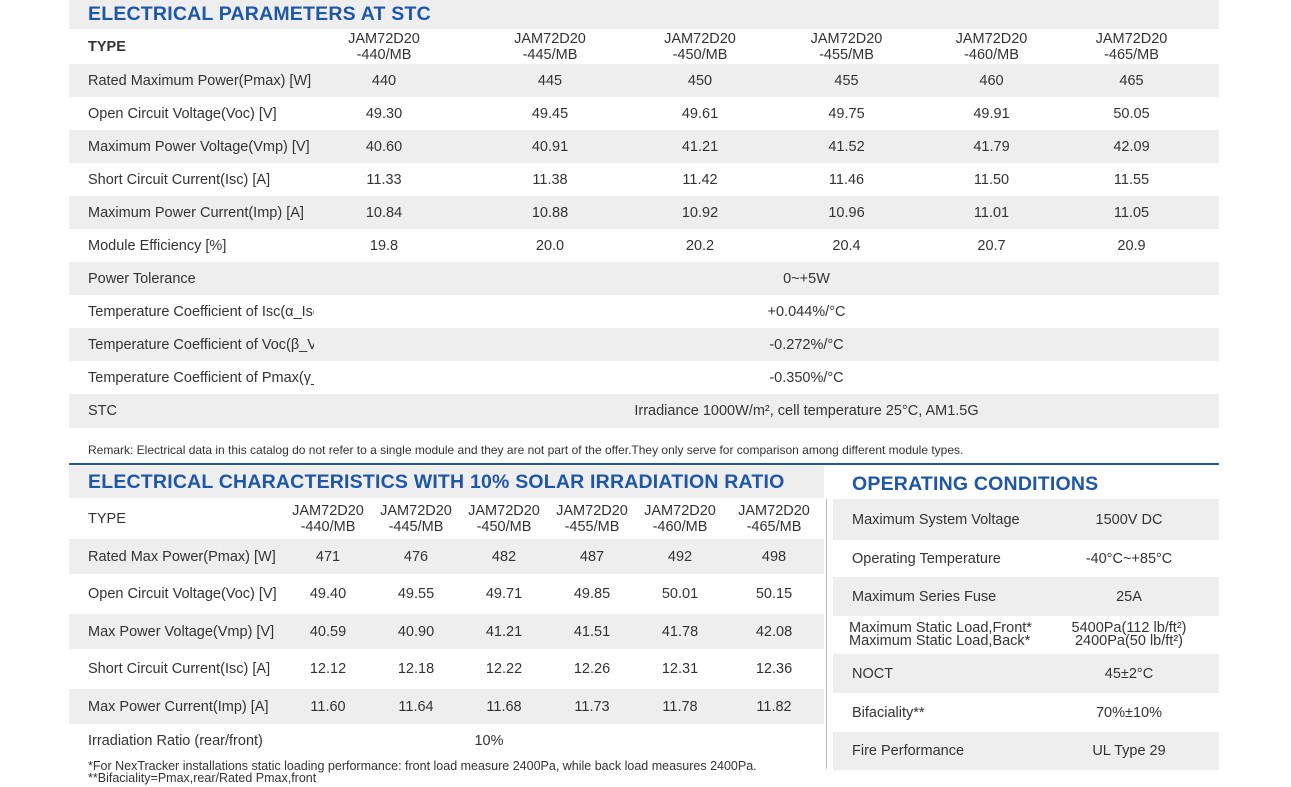  What do you see at coordinates (328, 706) in the screenshot?
I see `cell-value: 11.60` at bounding box center [328, 706].